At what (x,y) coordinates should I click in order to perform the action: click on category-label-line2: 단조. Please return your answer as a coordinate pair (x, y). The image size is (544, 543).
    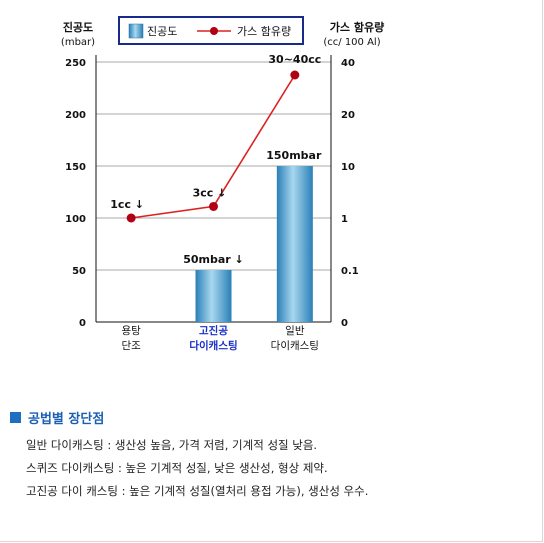
    Looking at the image, I should click on (132, 346).